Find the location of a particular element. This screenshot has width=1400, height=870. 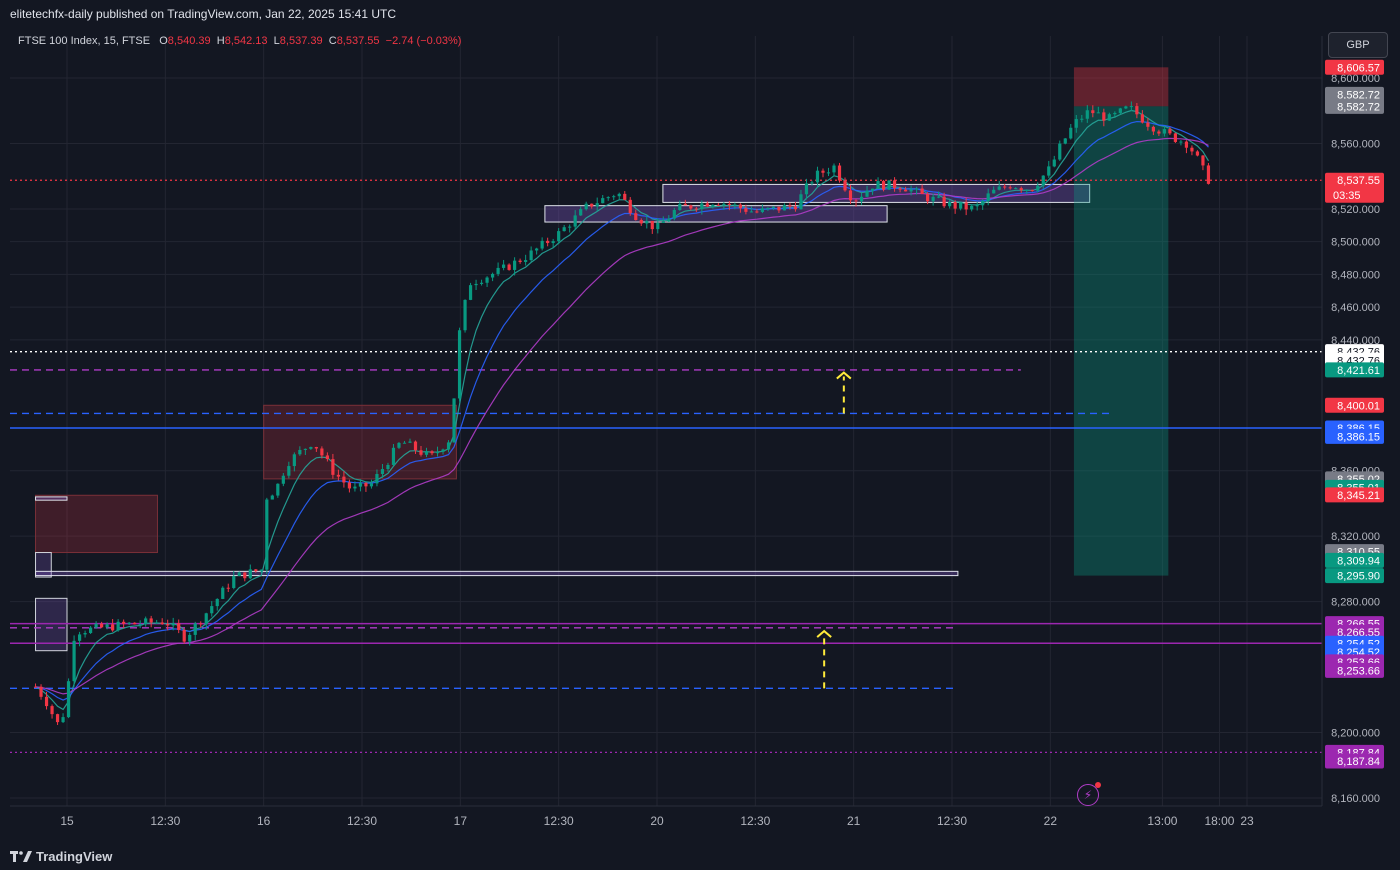

tradingview-icon is located at coordinates (21, 856).